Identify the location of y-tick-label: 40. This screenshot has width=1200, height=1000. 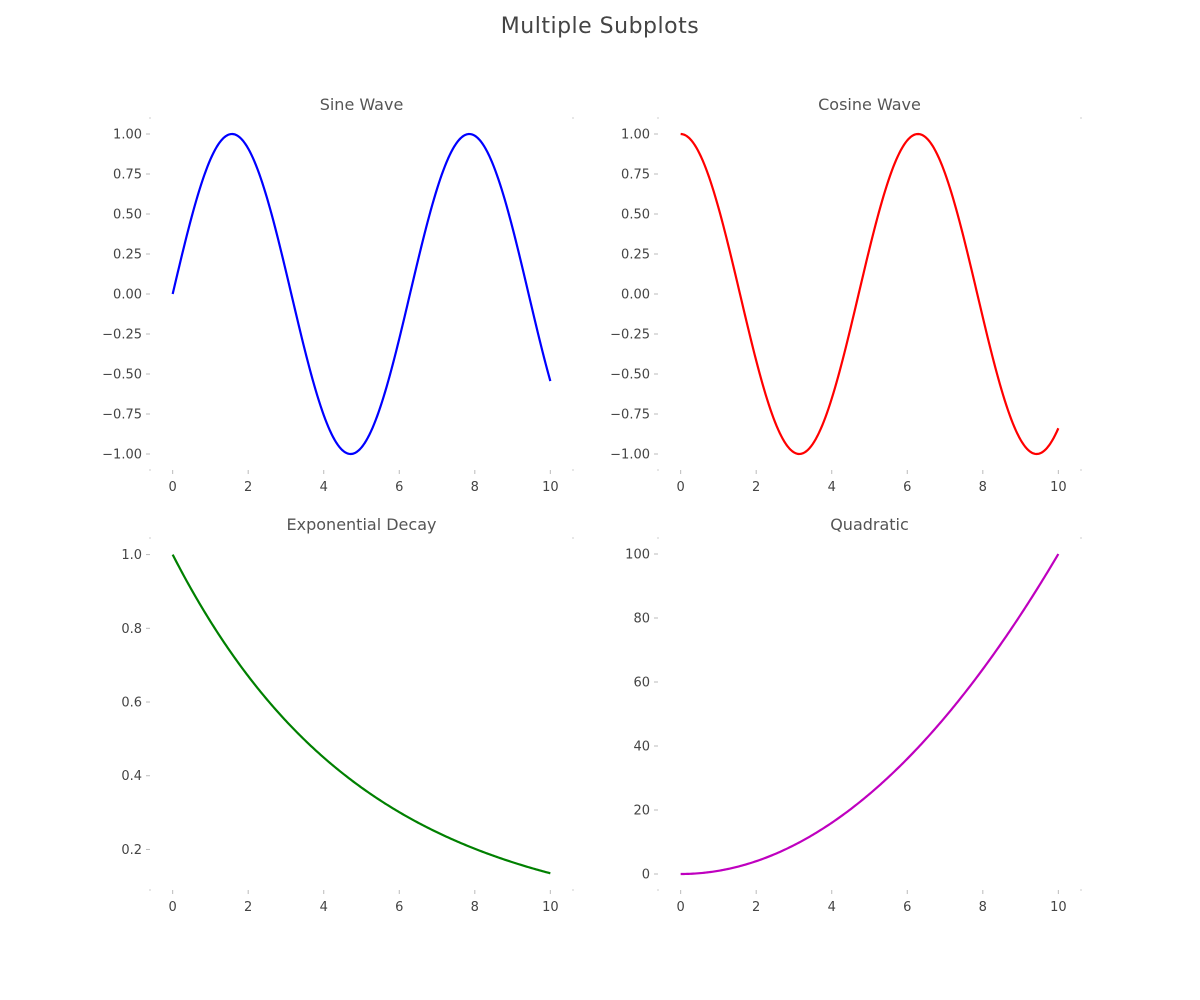
(641, 747).